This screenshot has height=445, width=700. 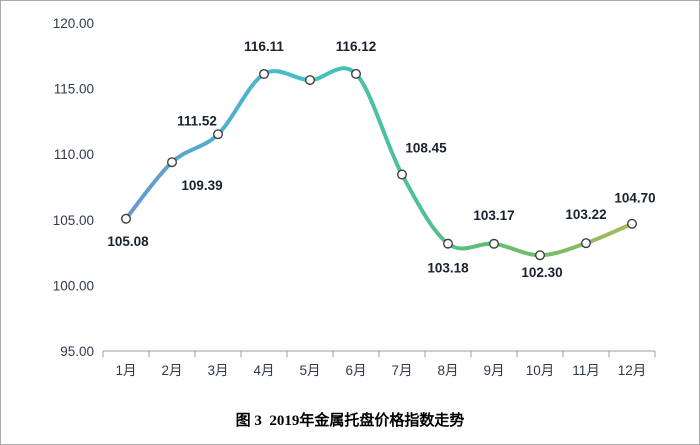 What do you see at coordinates (197, 120) in the screenshot?
I see `data-label: 111.52` at bounding box center [197, 120].